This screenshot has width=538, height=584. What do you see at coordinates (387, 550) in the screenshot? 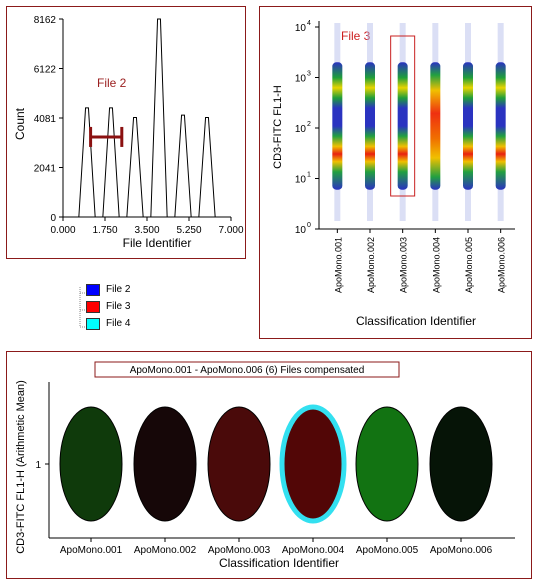
I see `means-category-label: ApoMono.005` at bounding box center [387, 550].